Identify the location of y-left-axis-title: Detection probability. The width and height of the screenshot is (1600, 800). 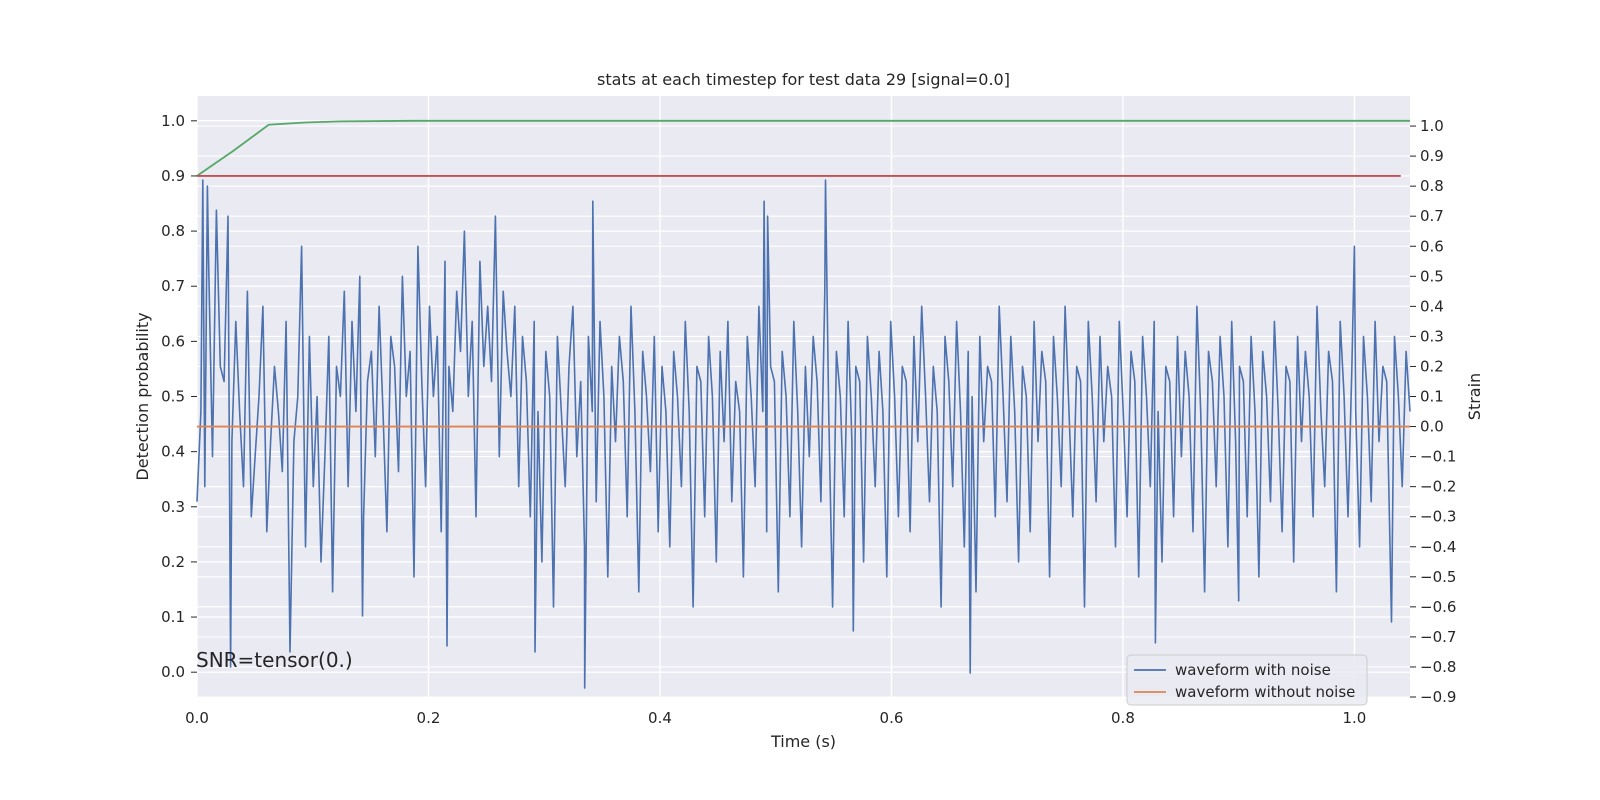
(142, 396).